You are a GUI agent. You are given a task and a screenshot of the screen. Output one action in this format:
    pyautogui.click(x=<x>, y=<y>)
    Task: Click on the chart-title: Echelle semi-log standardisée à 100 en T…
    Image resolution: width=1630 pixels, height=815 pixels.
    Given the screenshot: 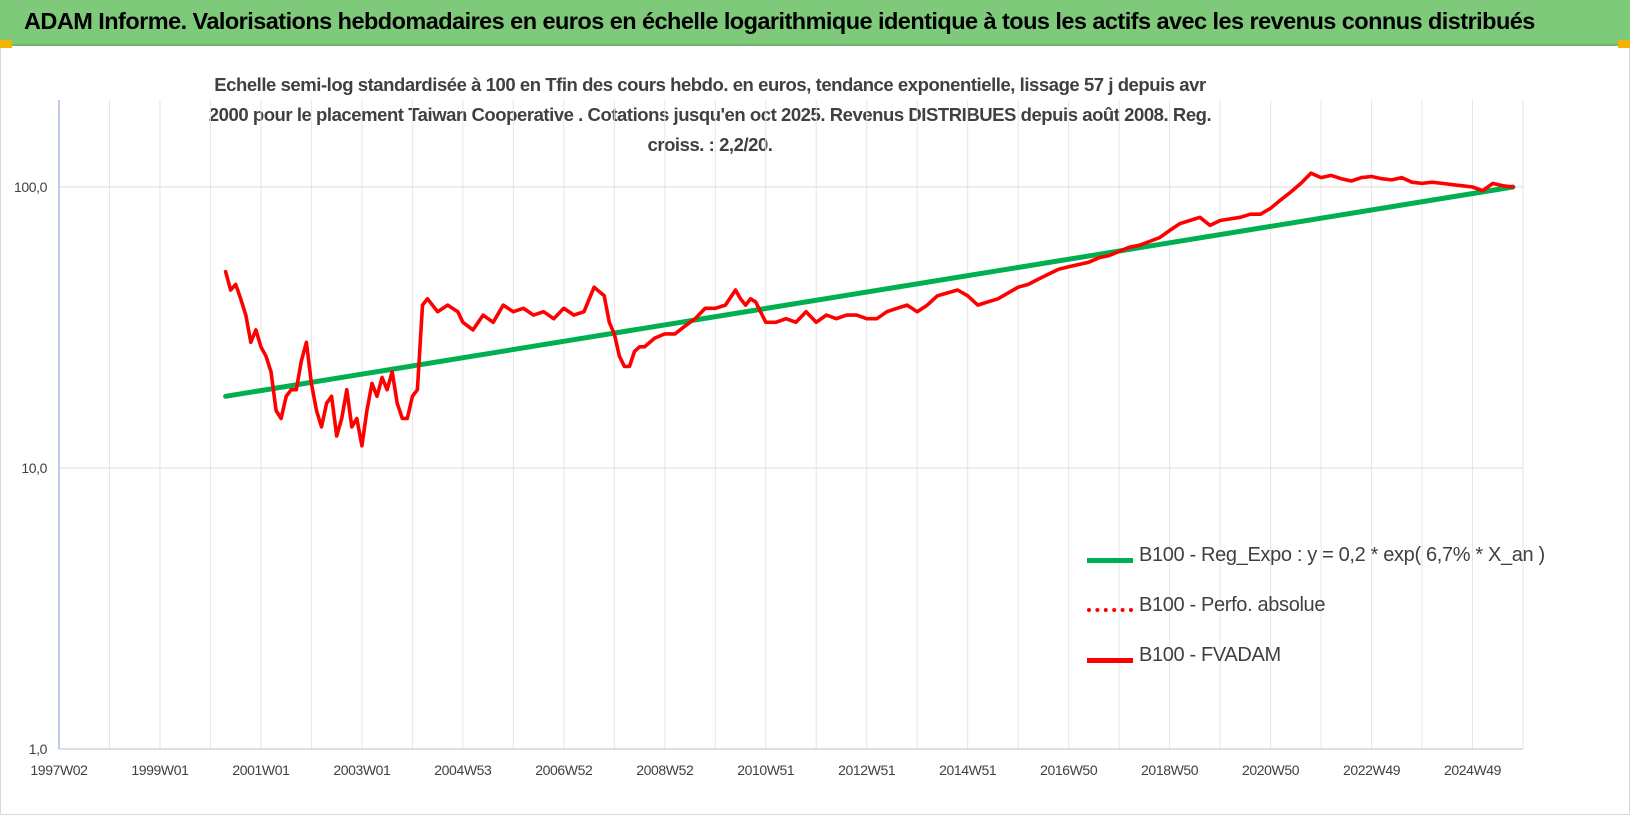 What is the action you would take?
    pyautogui.click(x=710, y=114)
    